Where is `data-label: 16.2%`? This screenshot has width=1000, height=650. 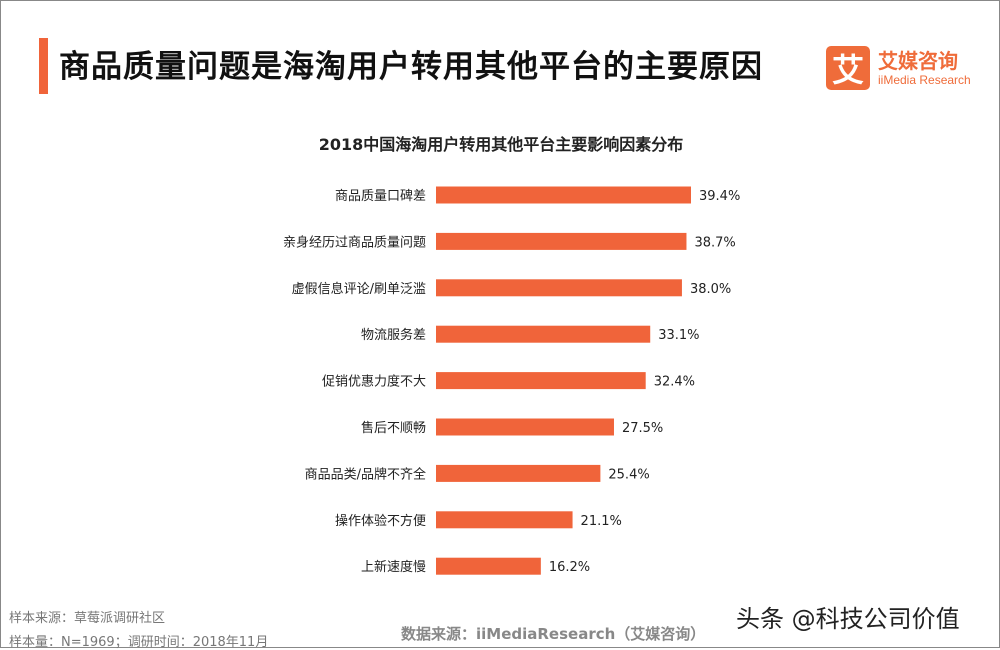
data-label: 16.2% is located at coordinates (569, 567).